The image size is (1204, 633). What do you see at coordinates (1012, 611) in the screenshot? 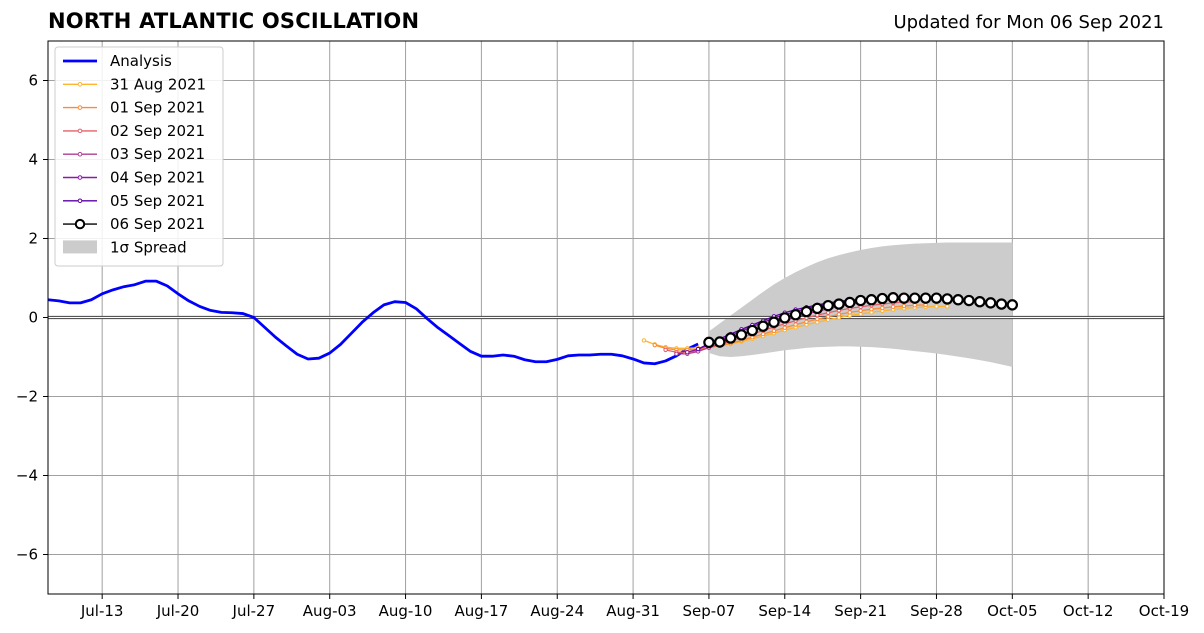
I see `x-tick-label: Oct-05` at bounding box center [1012, 611].